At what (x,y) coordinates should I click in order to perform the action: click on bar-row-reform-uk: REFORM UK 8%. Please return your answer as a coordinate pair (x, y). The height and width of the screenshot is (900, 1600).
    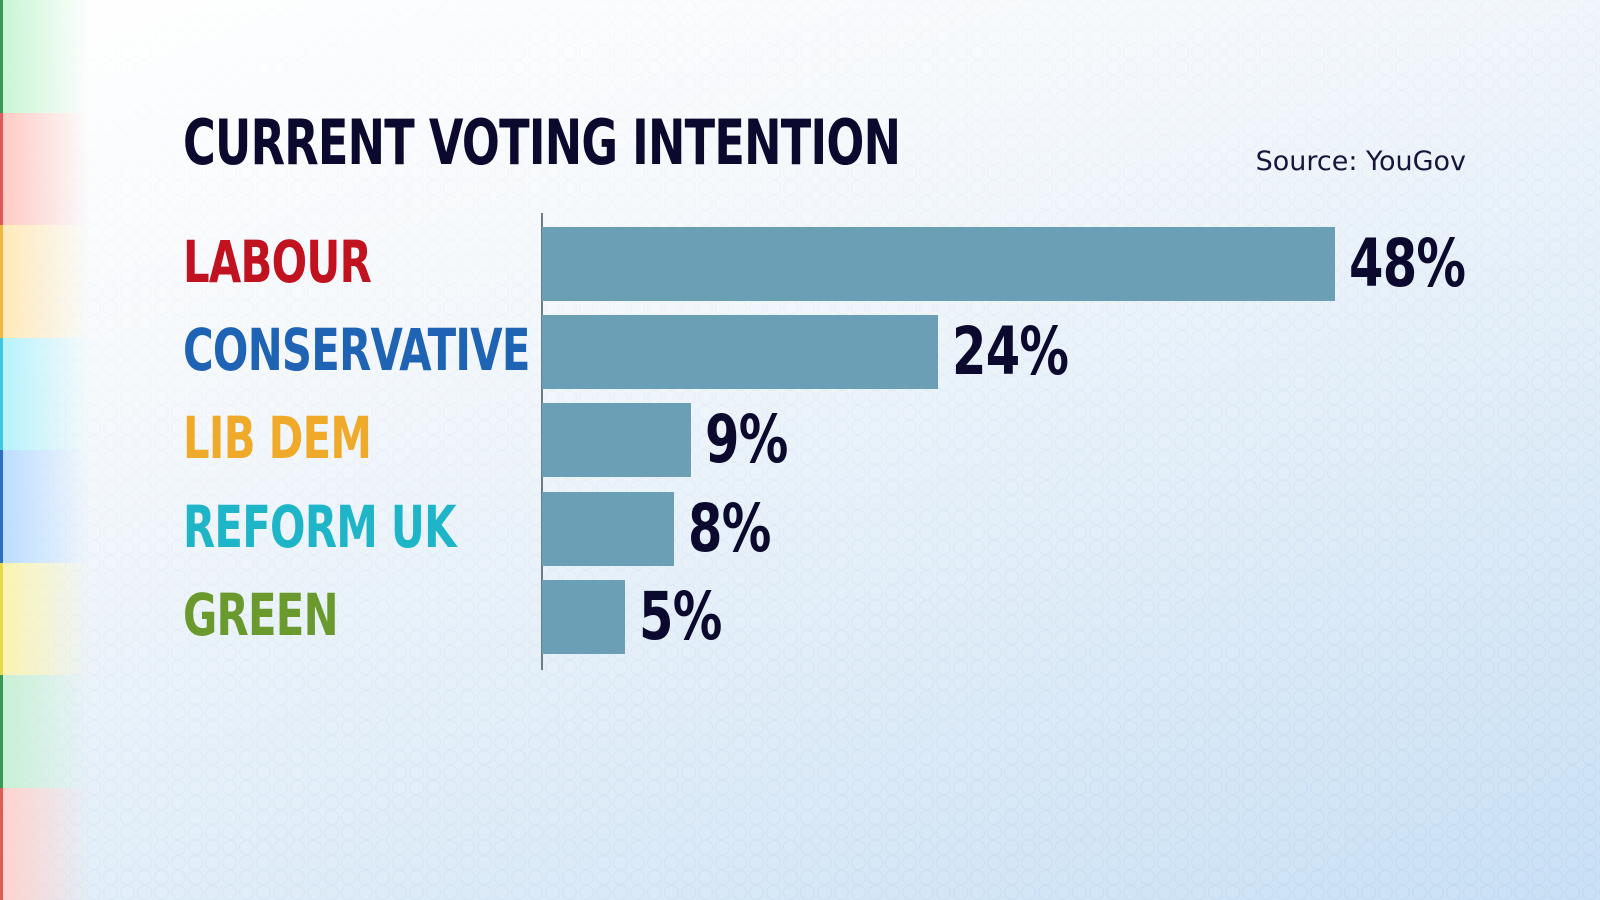
    Looking at the image, I should click on (800, 528).